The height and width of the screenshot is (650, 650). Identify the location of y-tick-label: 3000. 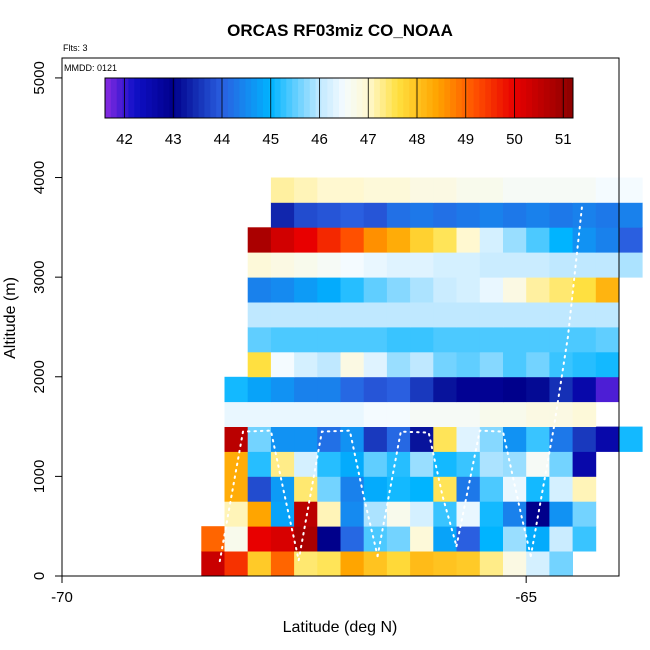
(39, 277).